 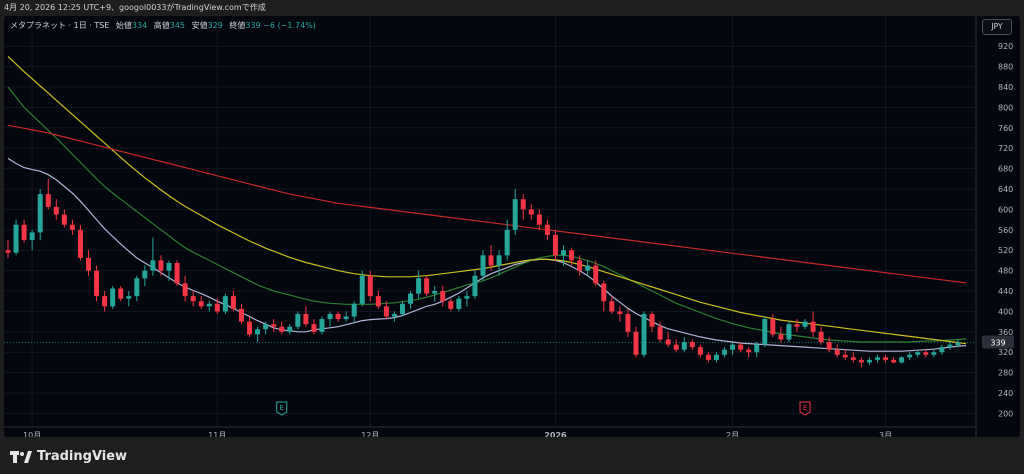 I want to click on y-tick-label: 200, so click(x=1005, y=413).